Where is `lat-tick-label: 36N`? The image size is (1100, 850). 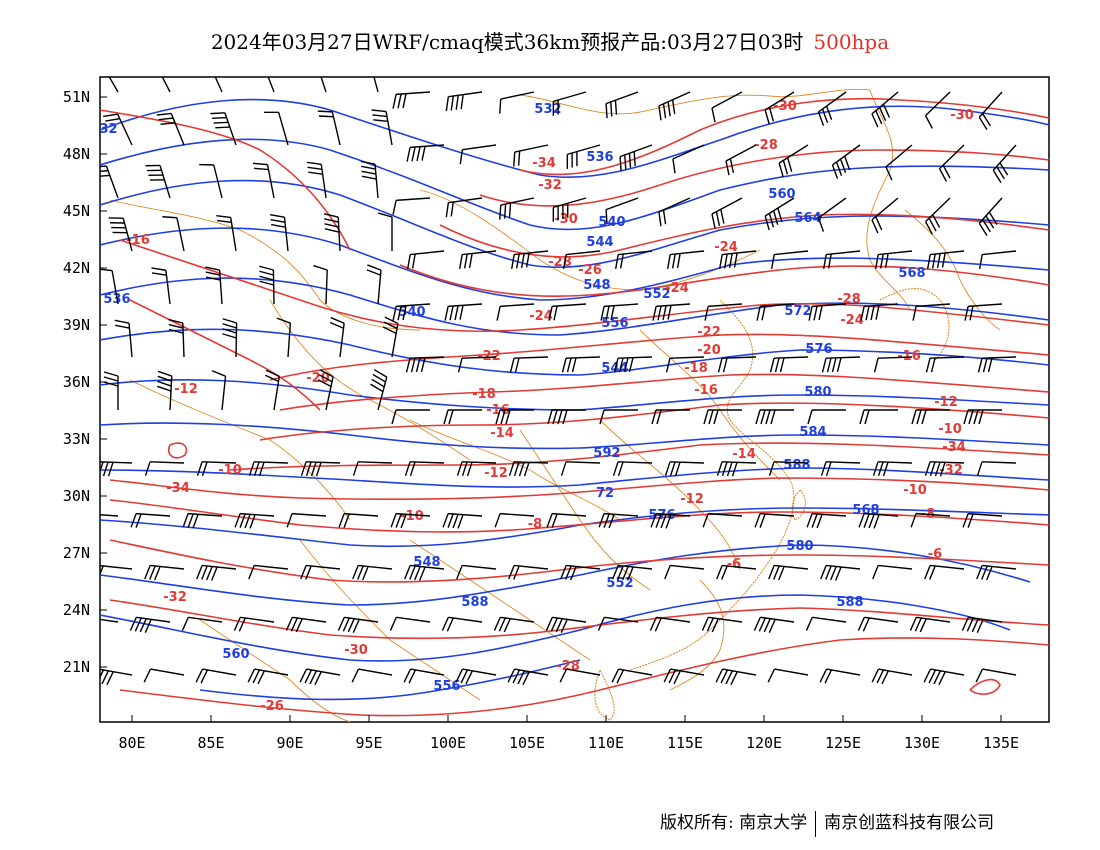
lat-tick-label: 36N is located at coordinates (76, 382).